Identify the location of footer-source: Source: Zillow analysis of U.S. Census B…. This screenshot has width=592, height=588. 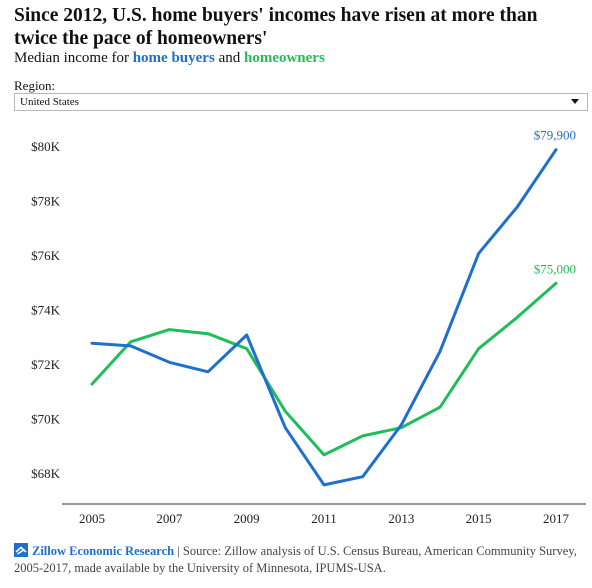
(295, 559).